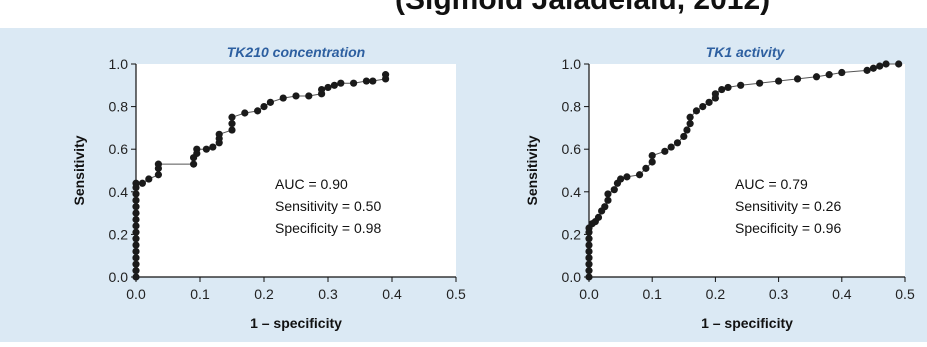  I want to click on left-x-tick-label: 0.3, so click(328, 294).